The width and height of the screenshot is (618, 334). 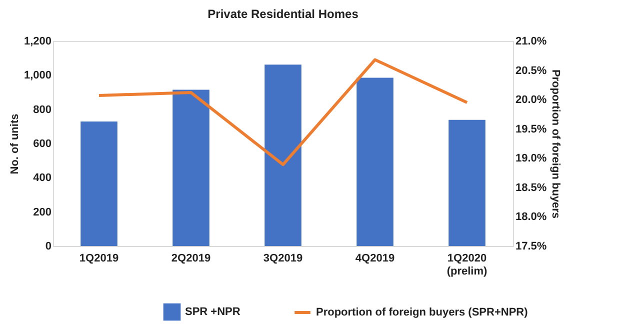 I want to click on y2-axis-title: Proportion of foreign buyers, so click(x=556, y=144).